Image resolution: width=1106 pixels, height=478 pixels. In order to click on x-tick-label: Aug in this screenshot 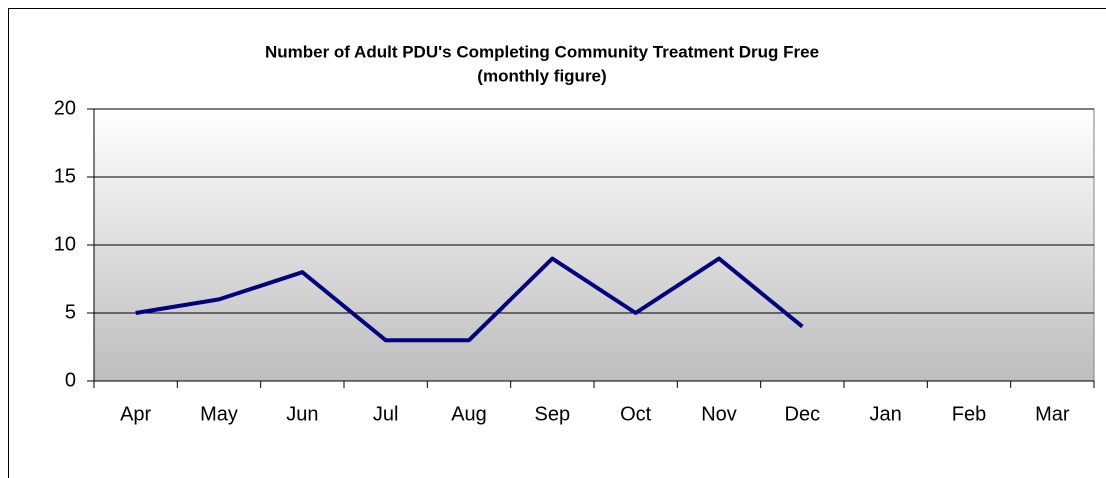, I will do `click(469, 414)`.